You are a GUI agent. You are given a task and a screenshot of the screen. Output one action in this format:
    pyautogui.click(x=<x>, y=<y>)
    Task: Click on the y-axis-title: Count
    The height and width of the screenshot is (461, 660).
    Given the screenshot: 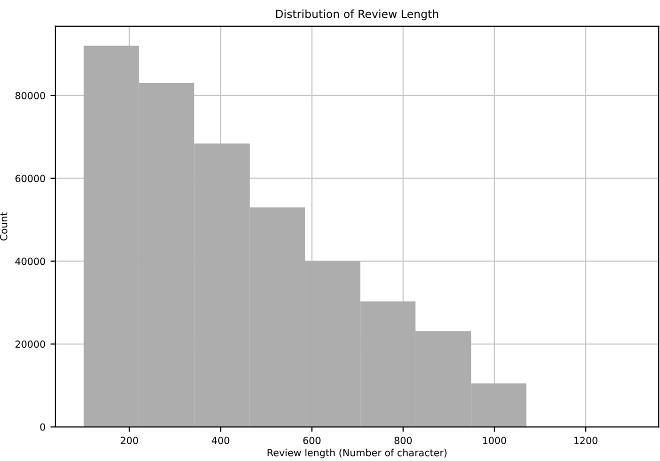 What is the action you would take?
    pyautogui.click(x=4, y=226)
    